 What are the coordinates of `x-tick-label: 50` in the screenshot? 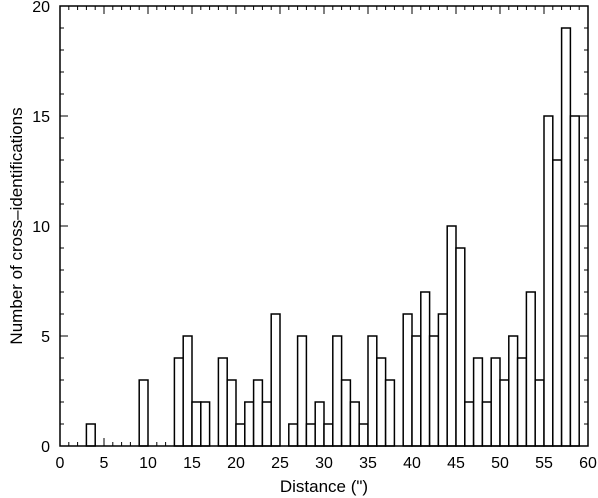 It's located at (500, 463).